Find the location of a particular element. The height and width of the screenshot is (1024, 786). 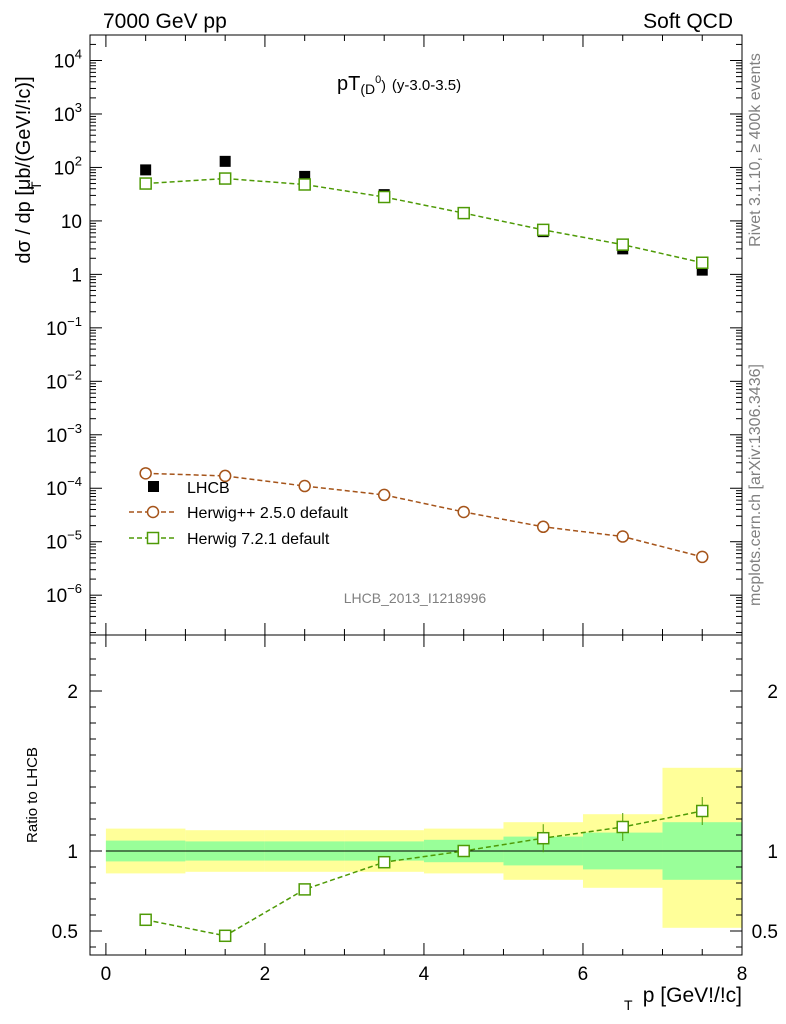

x-tick-label: 8 is located at coordinates (742, 974).